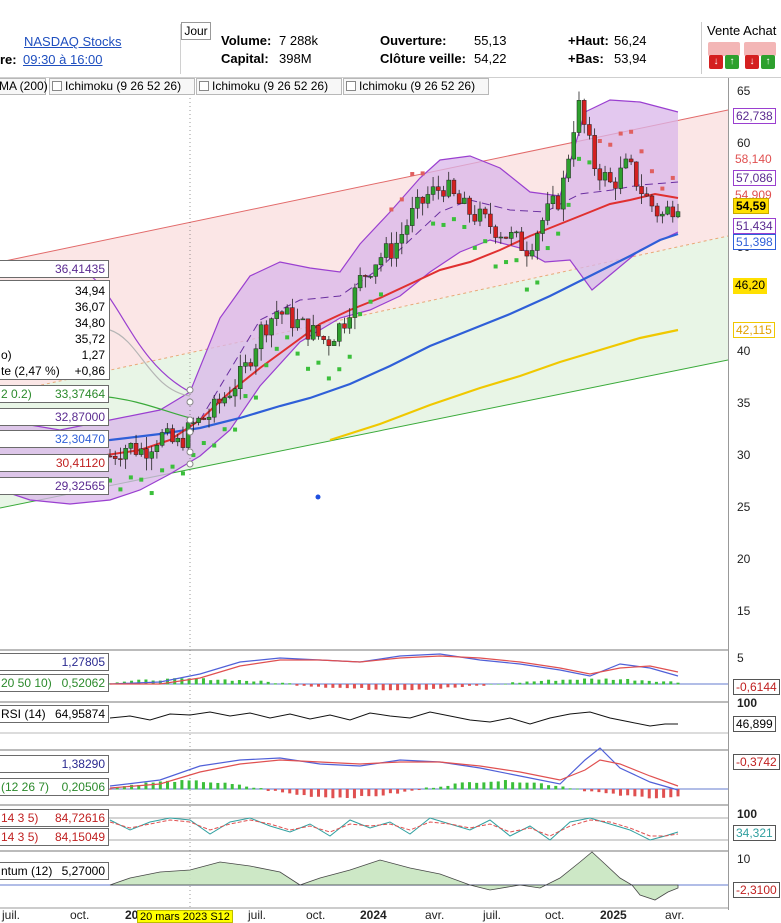  What do you see at coordinates (295, 58) in the screenshot?
I see `capital-value: 398M` at bounding box center [295, 58].